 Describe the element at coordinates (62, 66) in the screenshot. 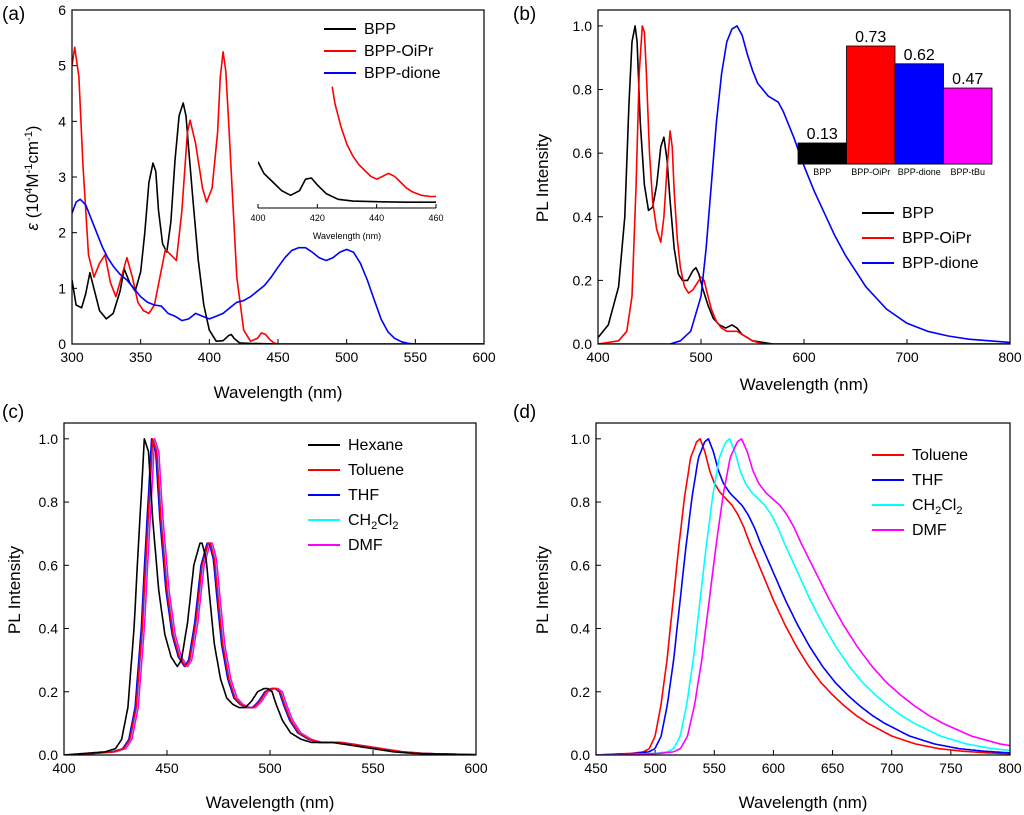

I see `y-tick-label: 5` at that location.